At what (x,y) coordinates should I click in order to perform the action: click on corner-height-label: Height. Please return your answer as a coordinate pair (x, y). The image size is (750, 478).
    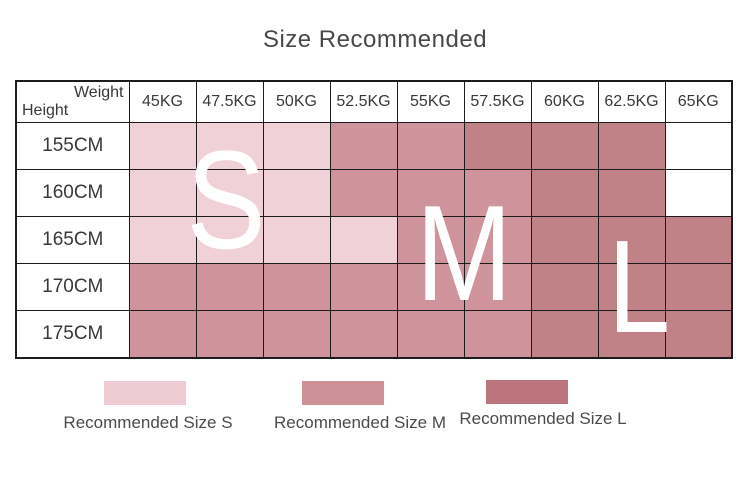
    Looking at the image, I should click on (45, 110).